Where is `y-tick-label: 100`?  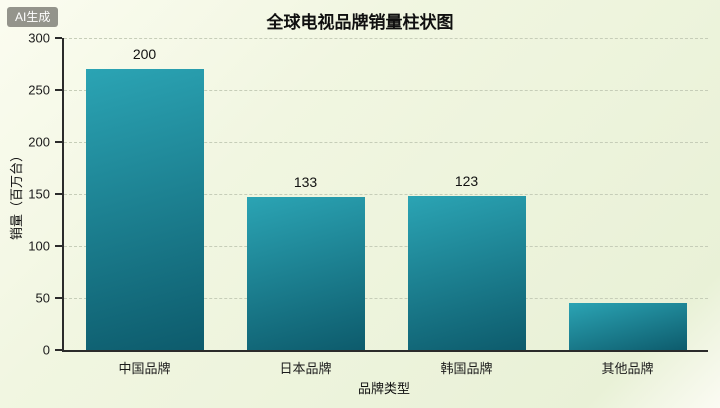 y-tick-label: 100 is located at coordinates (39, 246).